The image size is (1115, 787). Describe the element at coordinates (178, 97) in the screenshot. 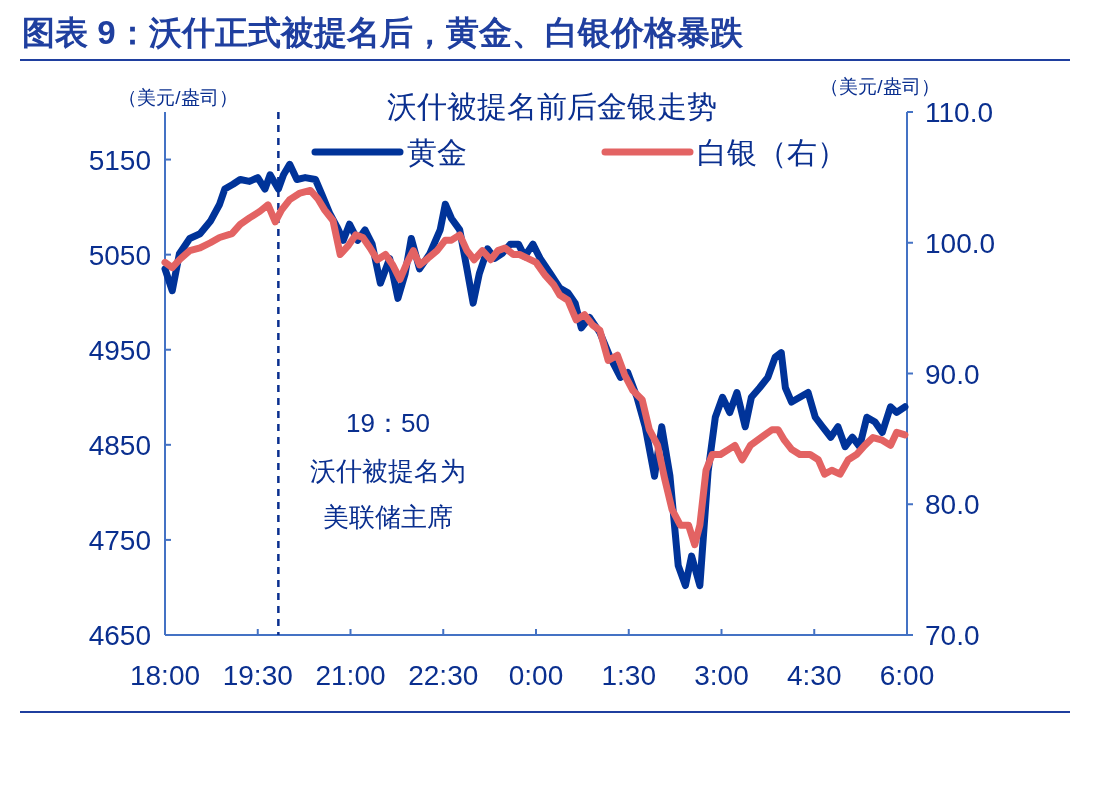

I see `y-axis-title: （美元/盎司）` at that location.